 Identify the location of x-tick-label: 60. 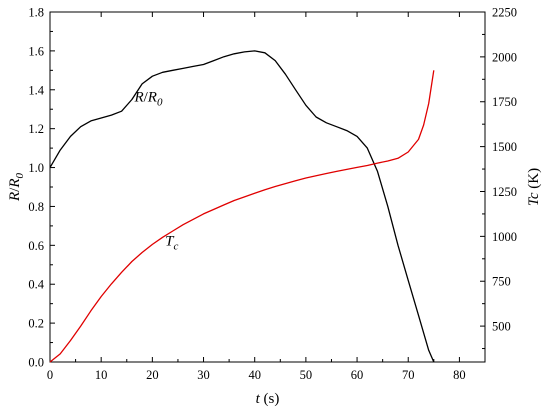
(357, 375).